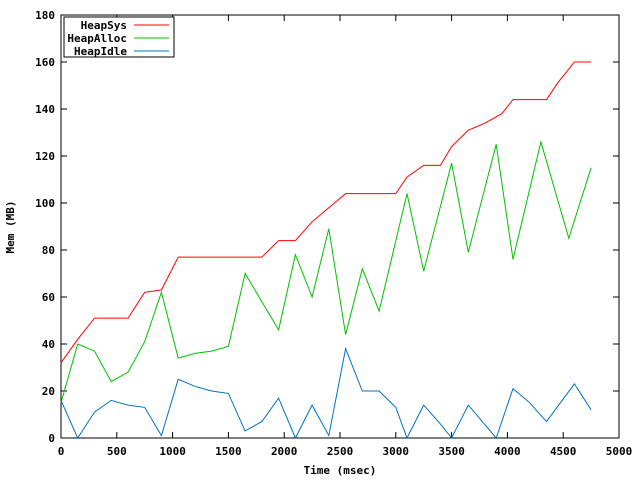 This screenshot has height=480, width=640. Describe the element at coordinates (45, 109) in the screenshot. I see `y-tick-label: 140` at that location.